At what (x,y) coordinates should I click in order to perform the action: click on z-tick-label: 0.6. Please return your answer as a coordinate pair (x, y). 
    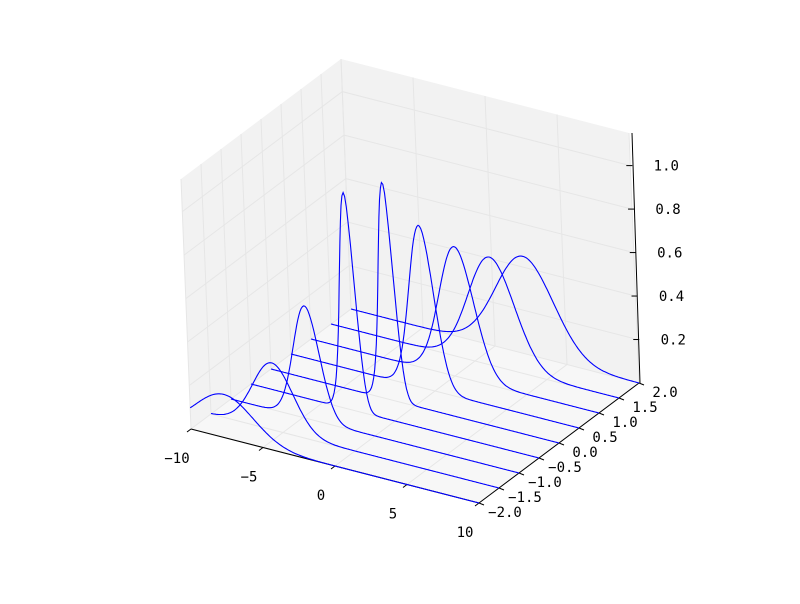
    Looking at the image, I should click on (669, 254).